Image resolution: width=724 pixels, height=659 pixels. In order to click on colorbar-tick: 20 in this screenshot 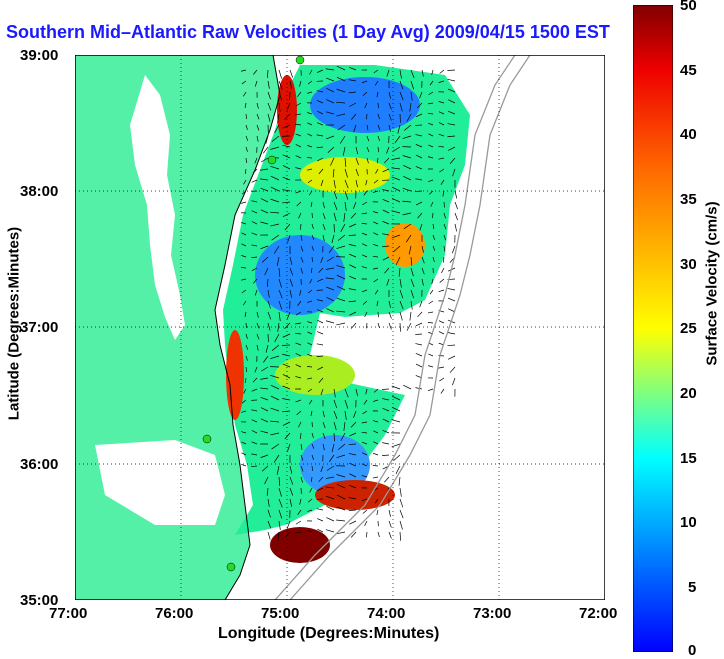, I will do `click(688, 393)`.